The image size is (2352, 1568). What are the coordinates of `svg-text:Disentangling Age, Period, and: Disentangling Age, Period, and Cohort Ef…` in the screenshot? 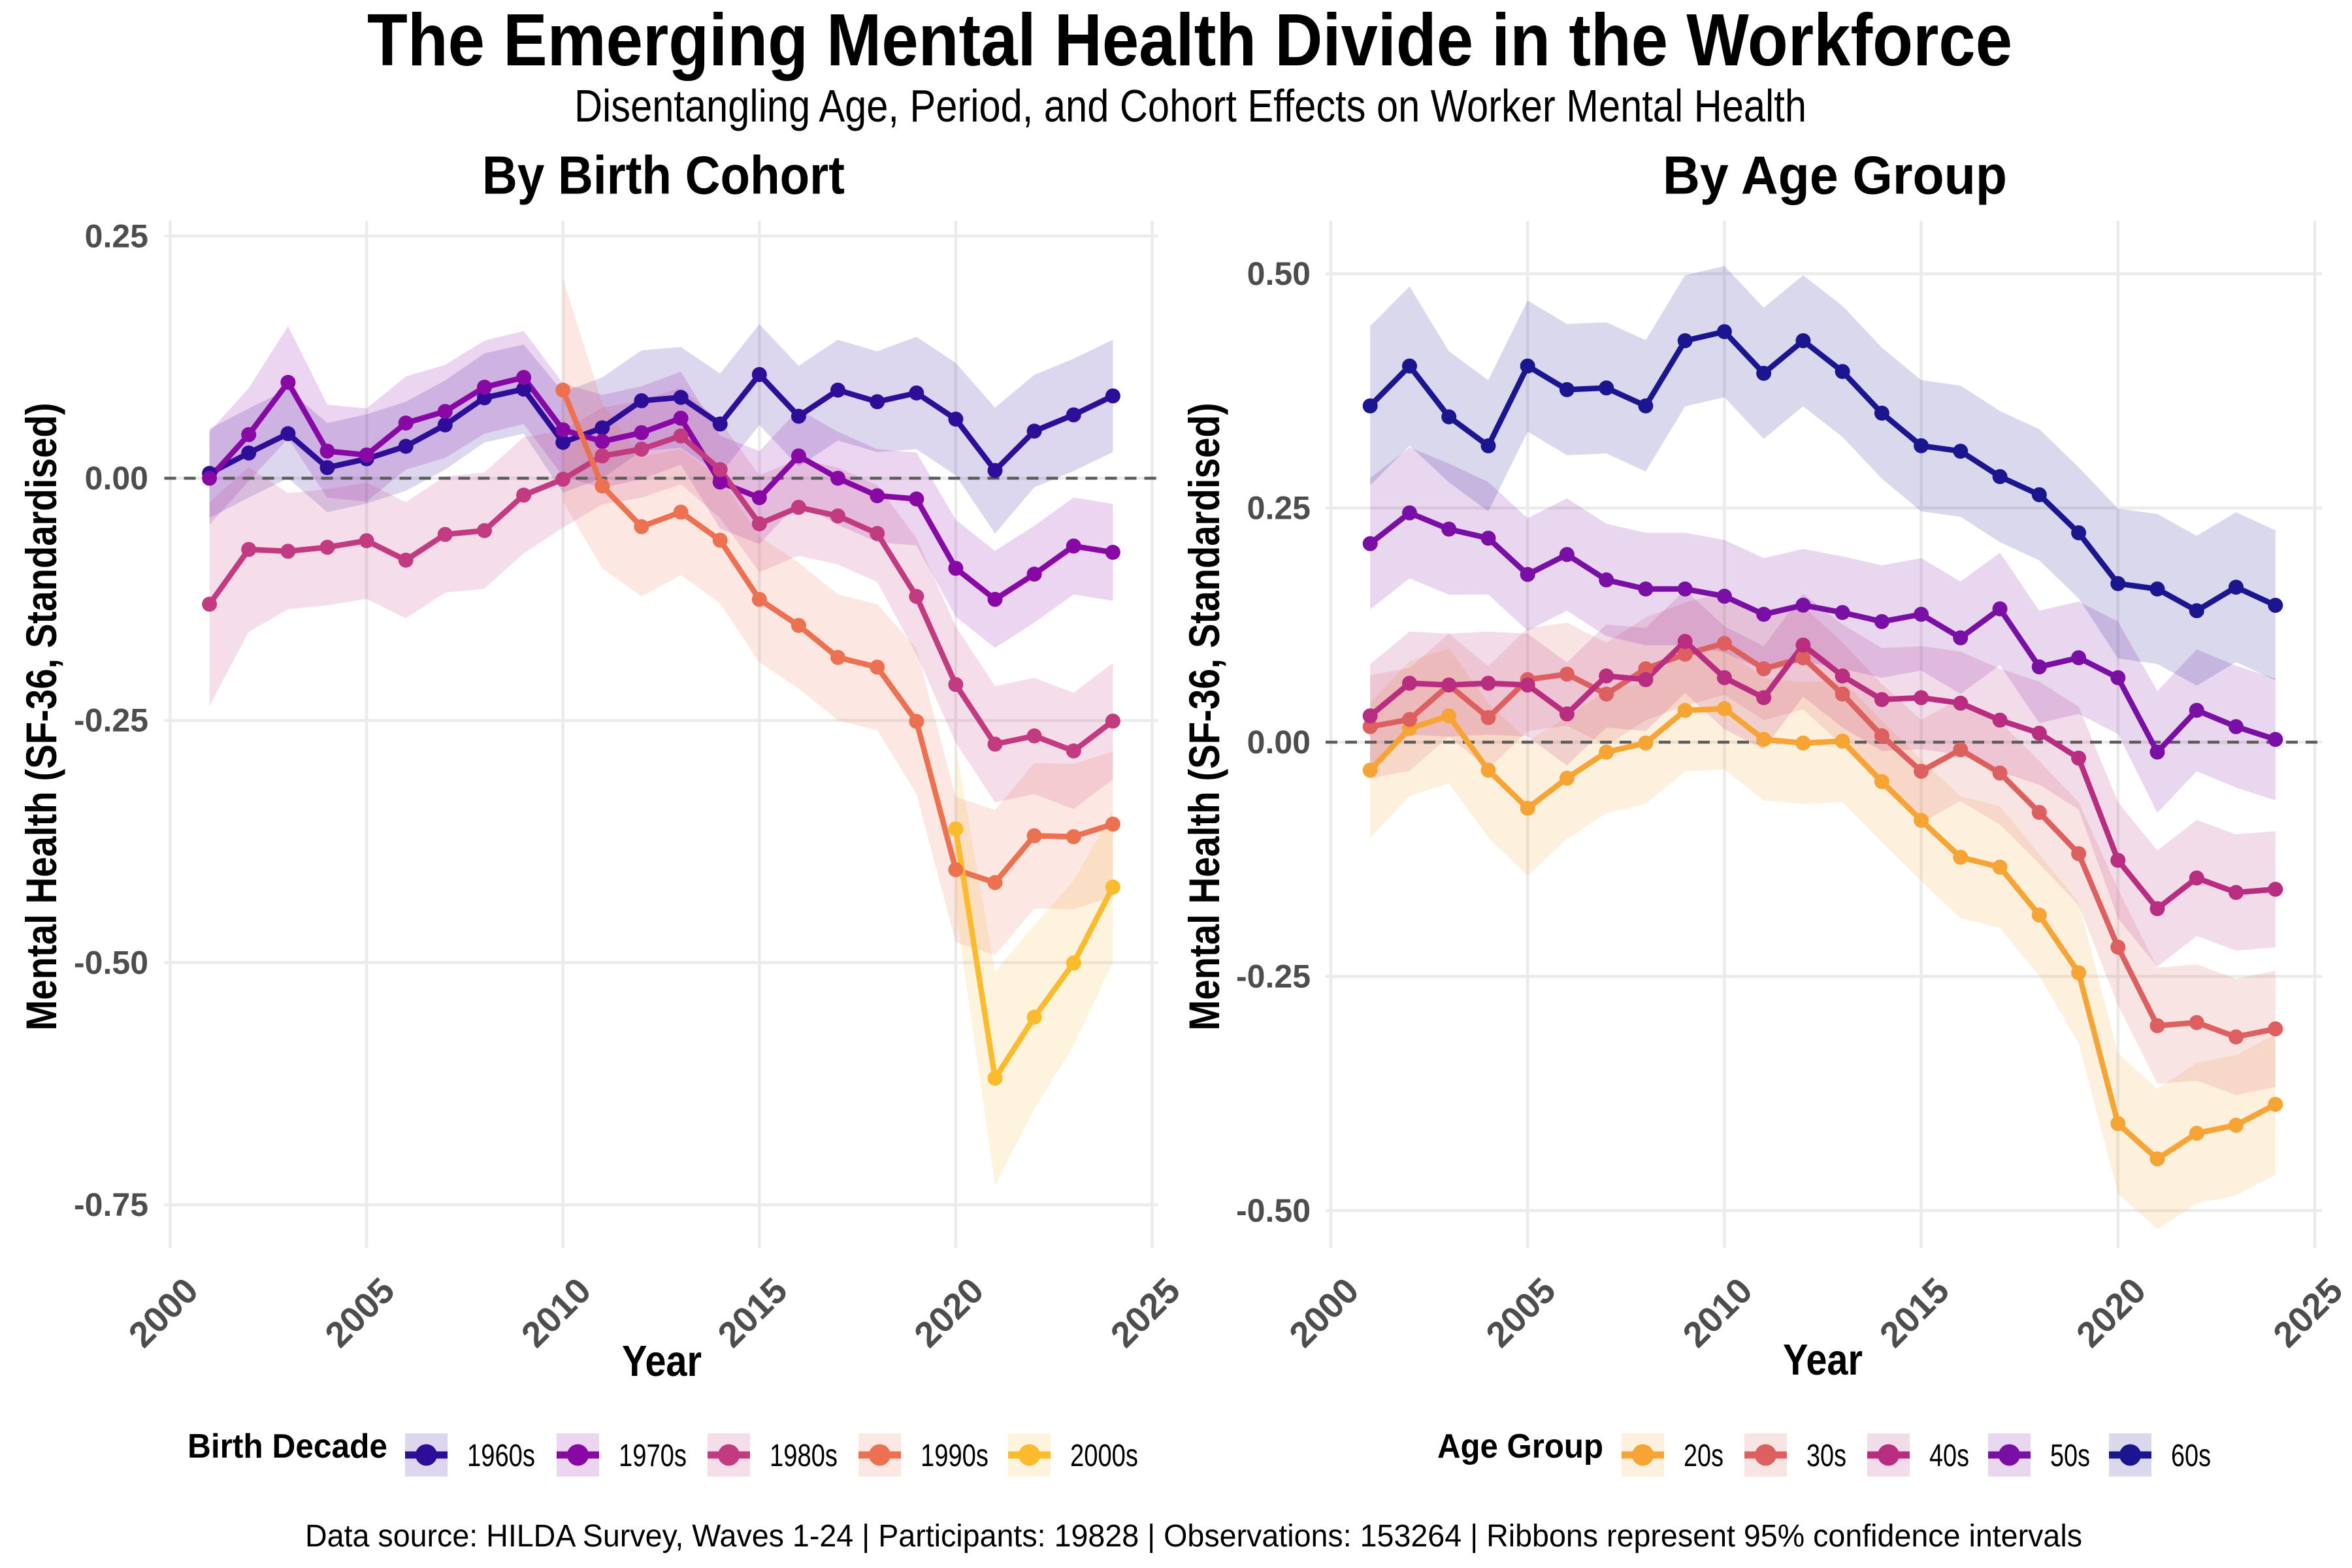 It's located at (1190, 105).